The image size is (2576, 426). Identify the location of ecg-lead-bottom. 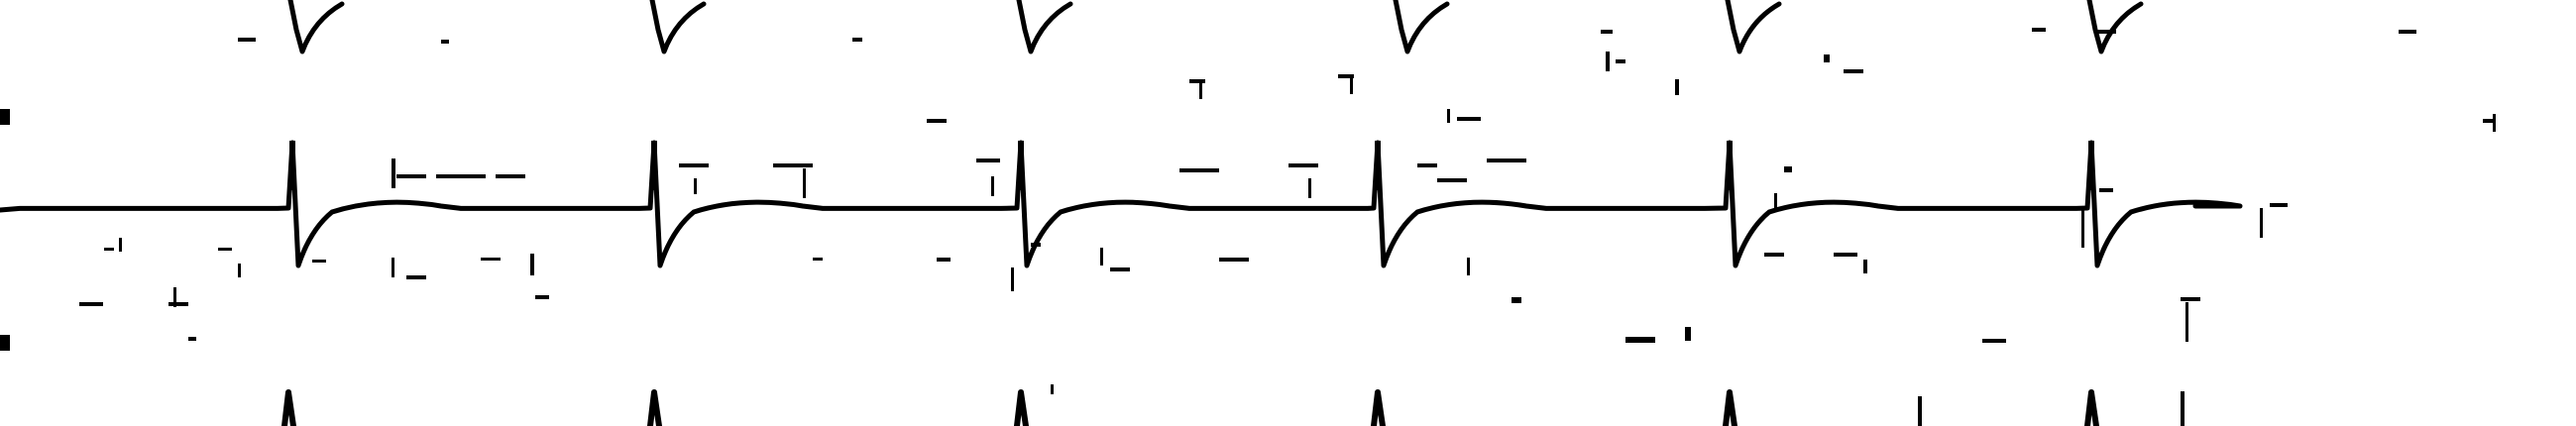
(1232, 405).